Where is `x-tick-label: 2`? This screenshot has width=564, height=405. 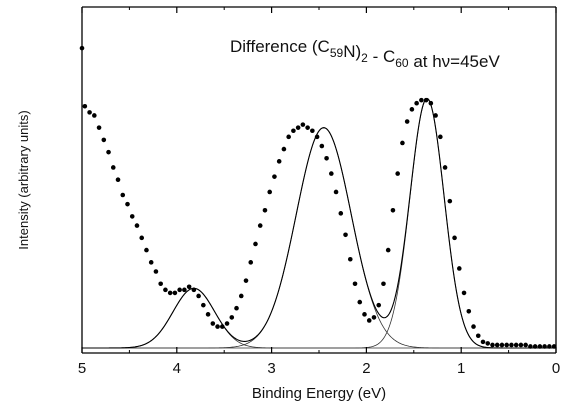 x-tick-label: 2 is located at coordinates (366, 368).